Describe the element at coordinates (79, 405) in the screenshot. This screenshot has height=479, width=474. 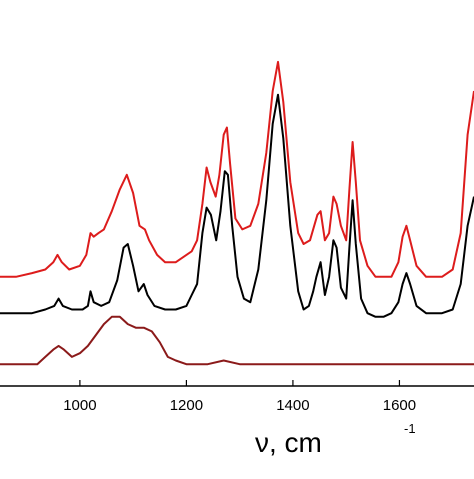
I see `x-tick-label-1000: 1000` at that location.